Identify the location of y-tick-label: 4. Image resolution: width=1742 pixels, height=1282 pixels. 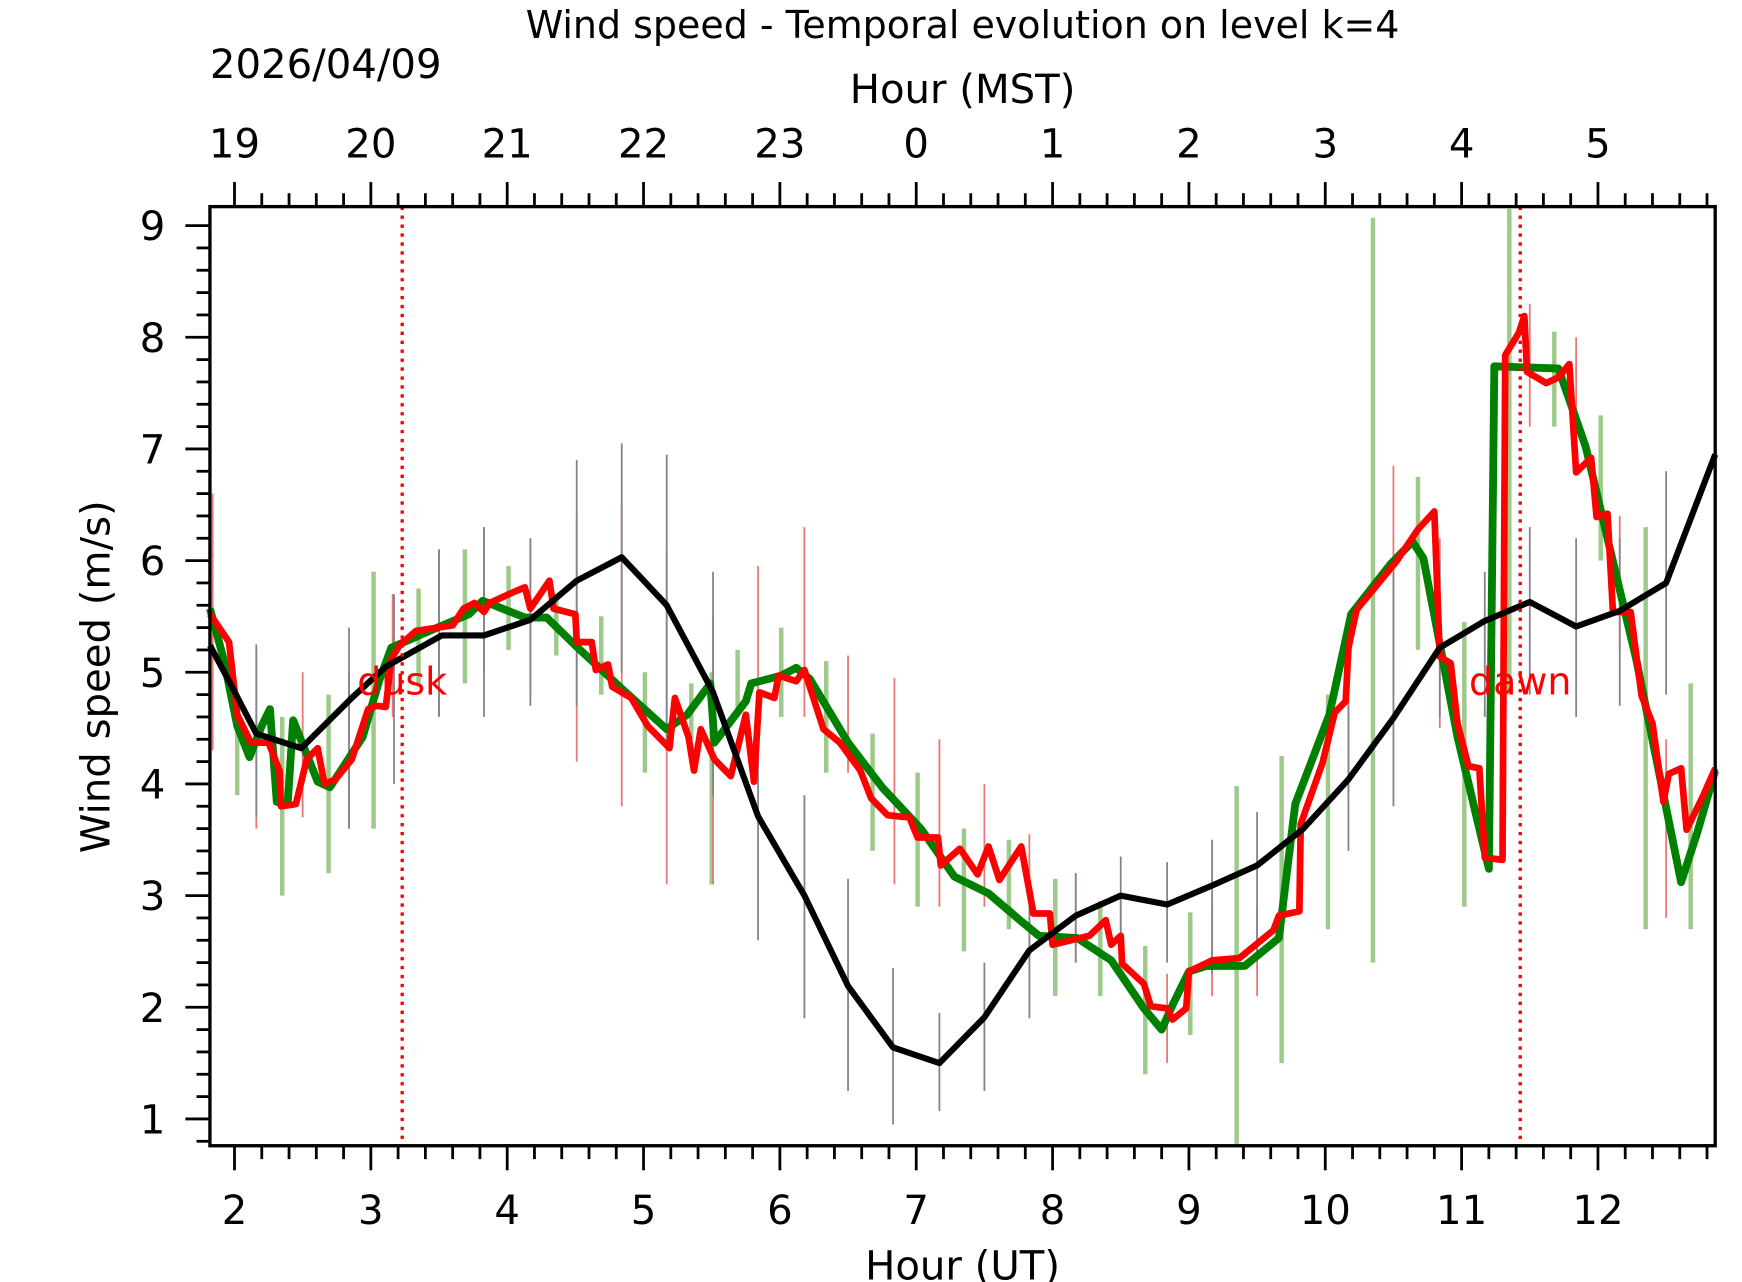
(153, 785).